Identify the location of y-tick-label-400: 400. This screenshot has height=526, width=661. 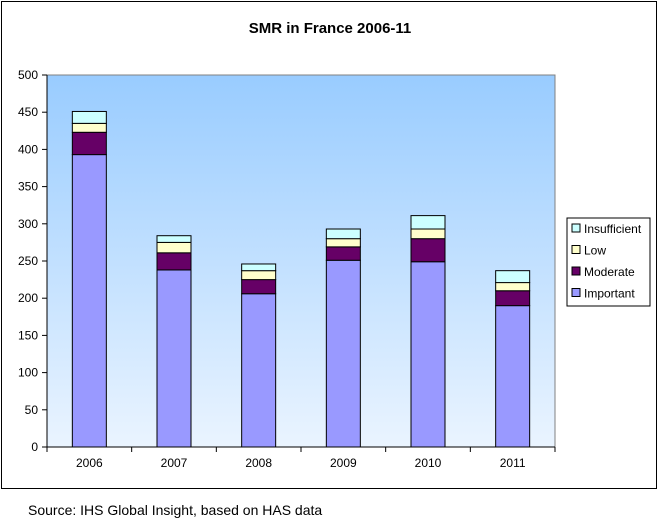
(28, 149).